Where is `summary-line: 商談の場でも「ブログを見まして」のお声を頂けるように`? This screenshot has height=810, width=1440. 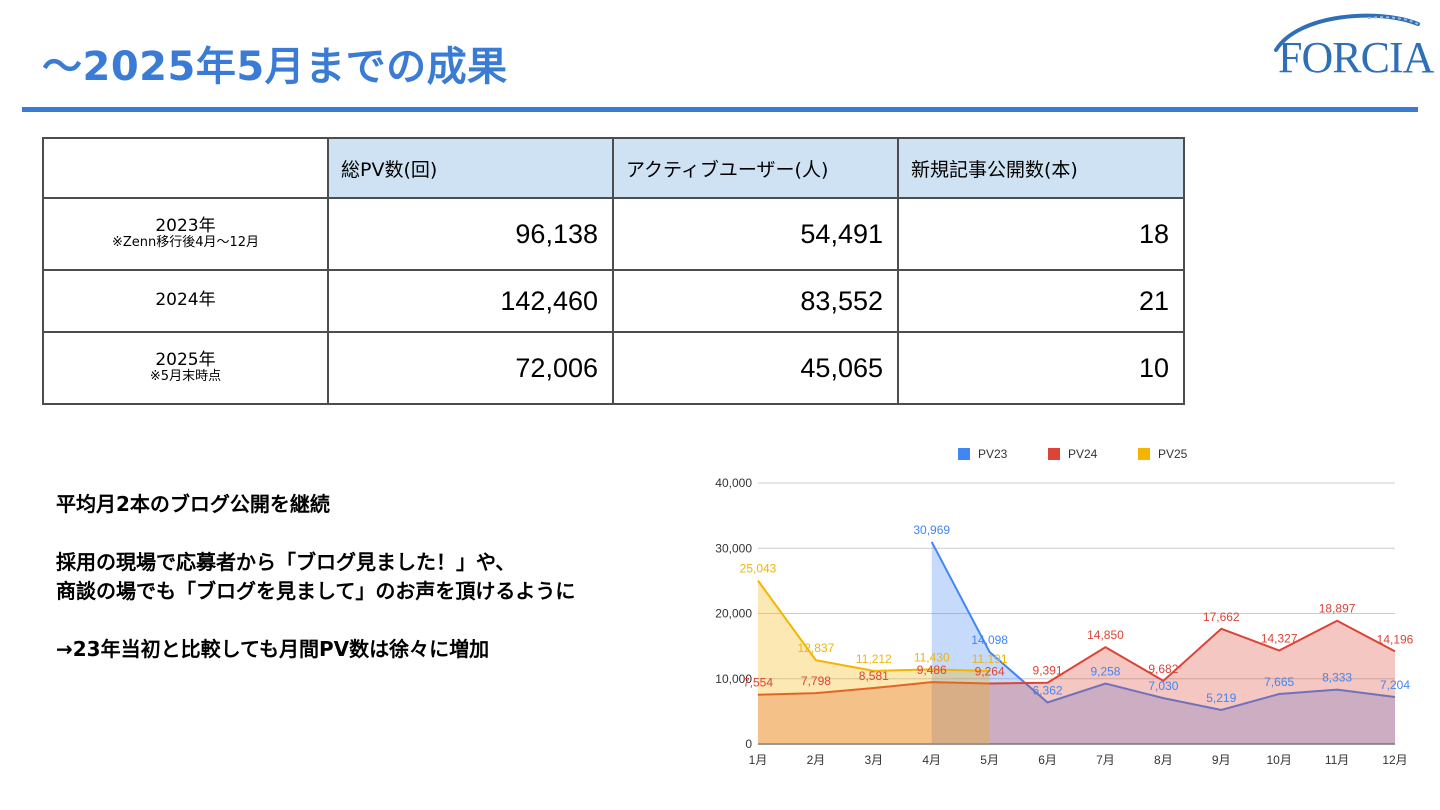 summary-line: 商談の場でも「ブログを見まして」のお声を頂けるように is located at coordinates (316, 591).